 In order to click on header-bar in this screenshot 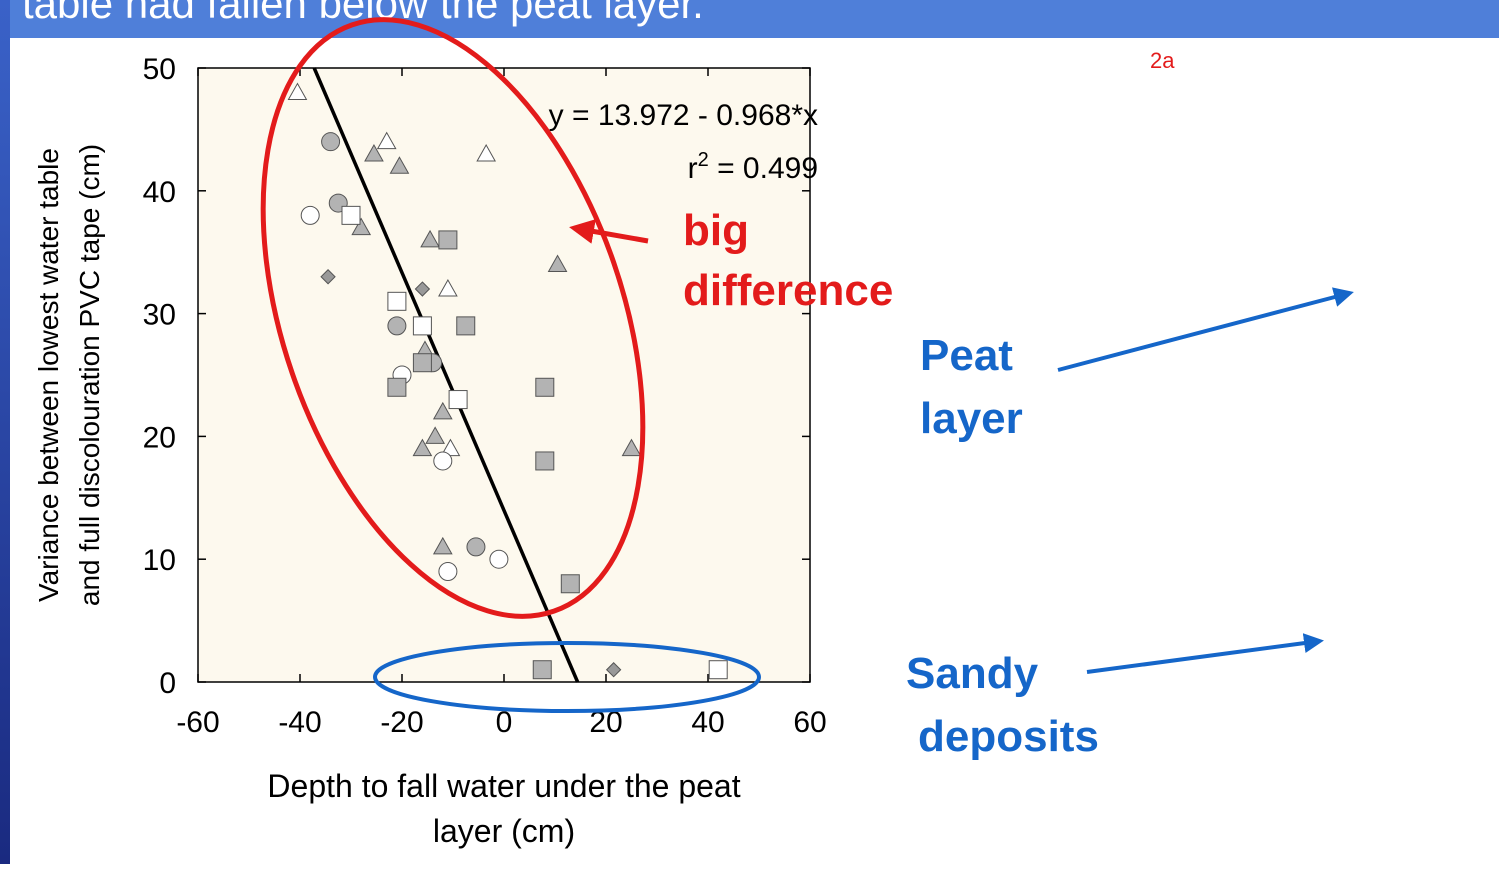, I will do `click(749, 19)`.